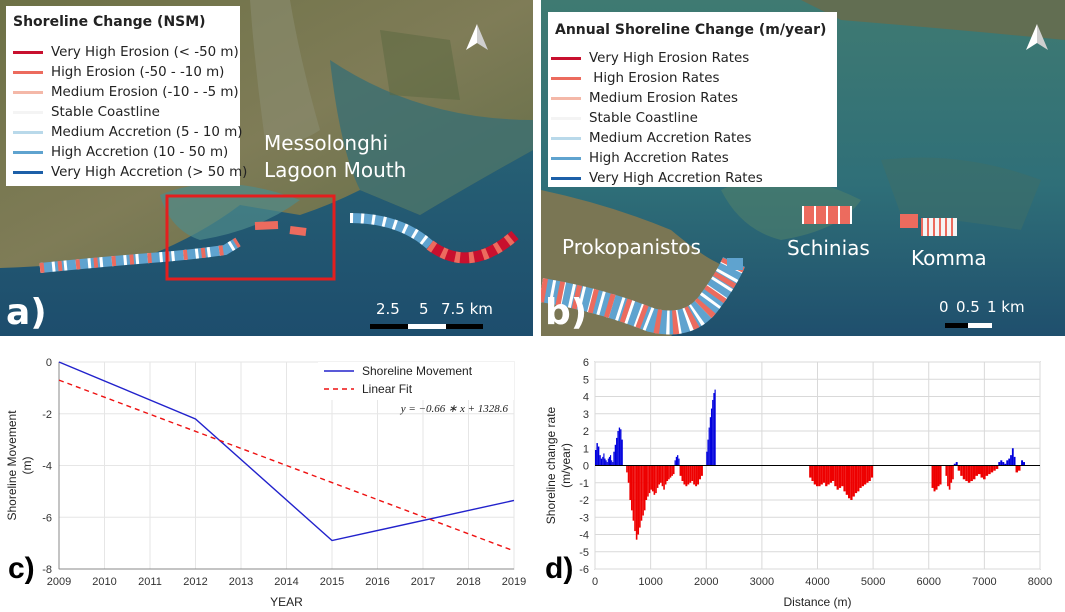 The width and height of the screenshot is (1065, 612). Describe the element at coordinates (676, 178) in the screenshot. I see `legend-b-label-6: Very High Accretion Rates` at that location.